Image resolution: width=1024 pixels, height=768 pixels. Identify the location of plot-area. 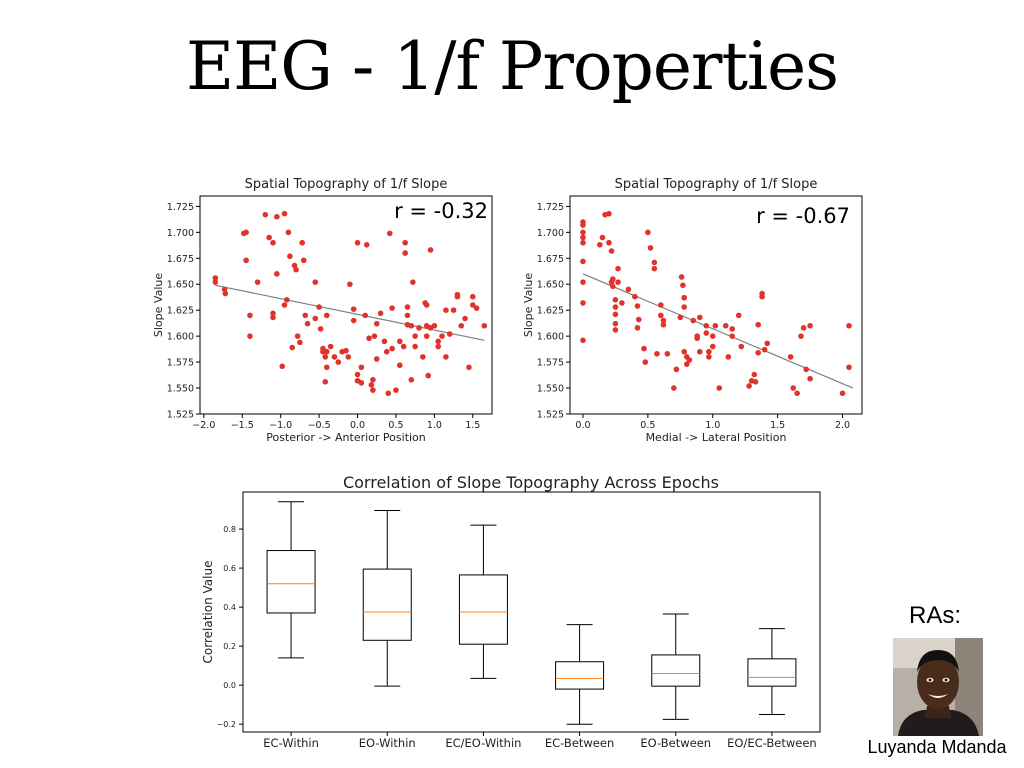
(346, 305).